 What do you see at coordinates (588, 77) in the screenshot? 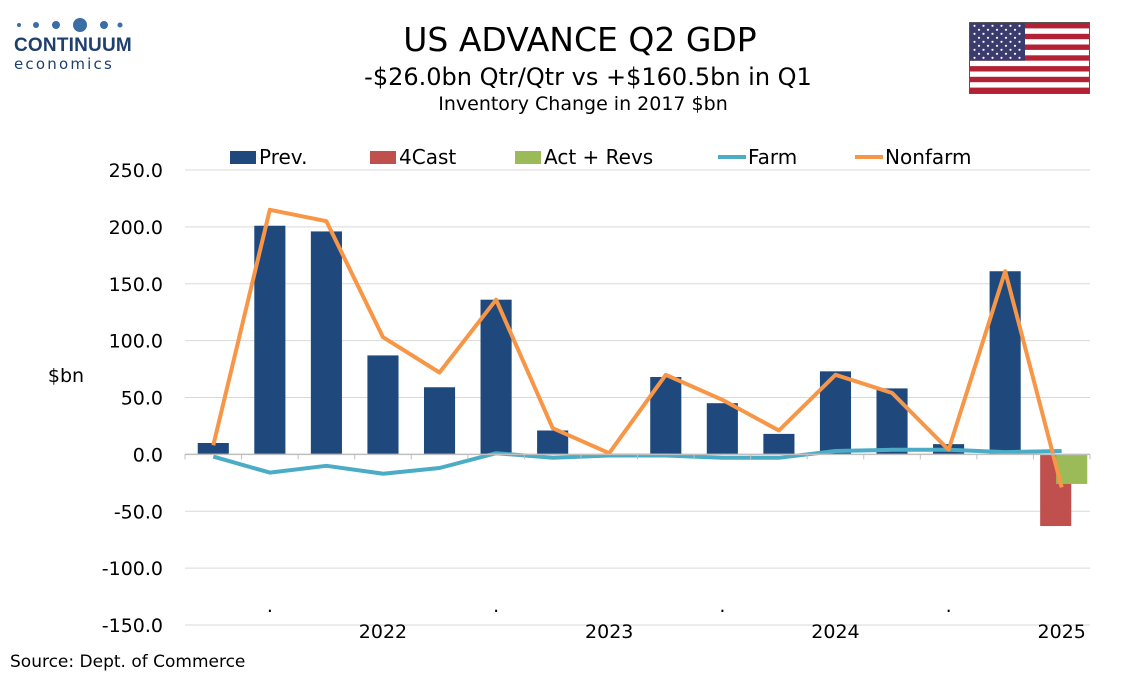
I see `chart-subtitle: -$26.0bn Qtr/Qtr vs +$160.5bn in Q1` at bounding box center [588, 77].